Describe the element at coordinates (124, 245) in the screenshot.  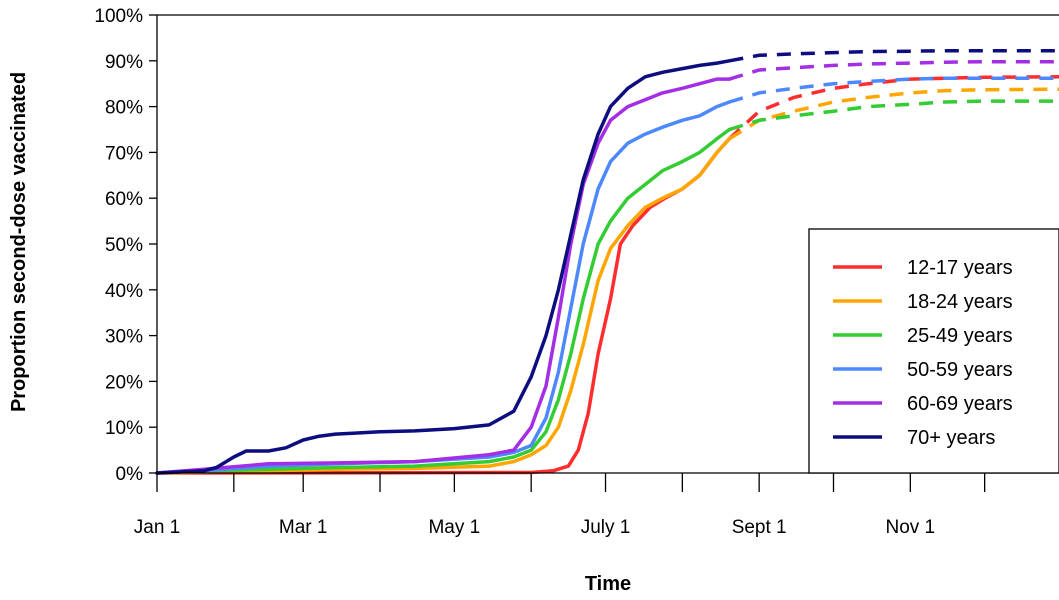
I see `y-tick-label: 50%` at that location.